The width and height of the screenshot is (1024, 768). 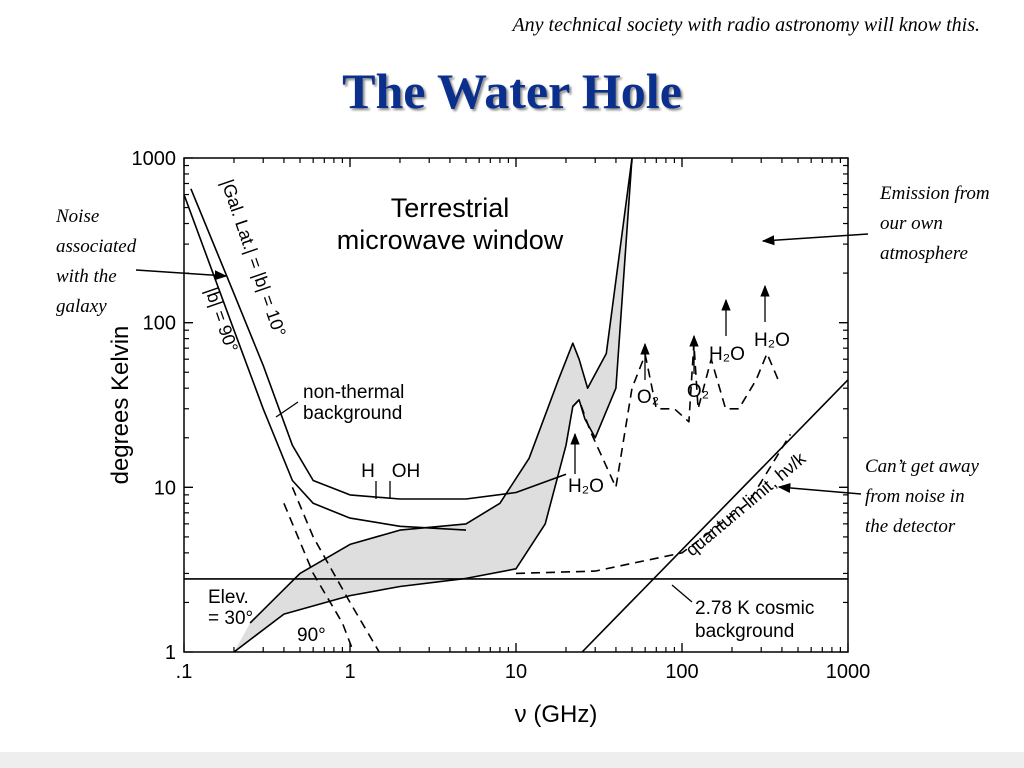 I want to click on hydrogen-line-label: H, so click(x=368, y=471).